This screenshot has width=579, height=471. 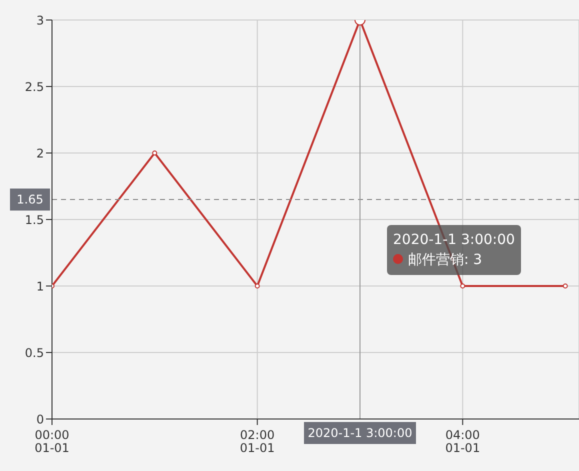 I want to click on y-tick-label: 2, so click(x=40, y=153).